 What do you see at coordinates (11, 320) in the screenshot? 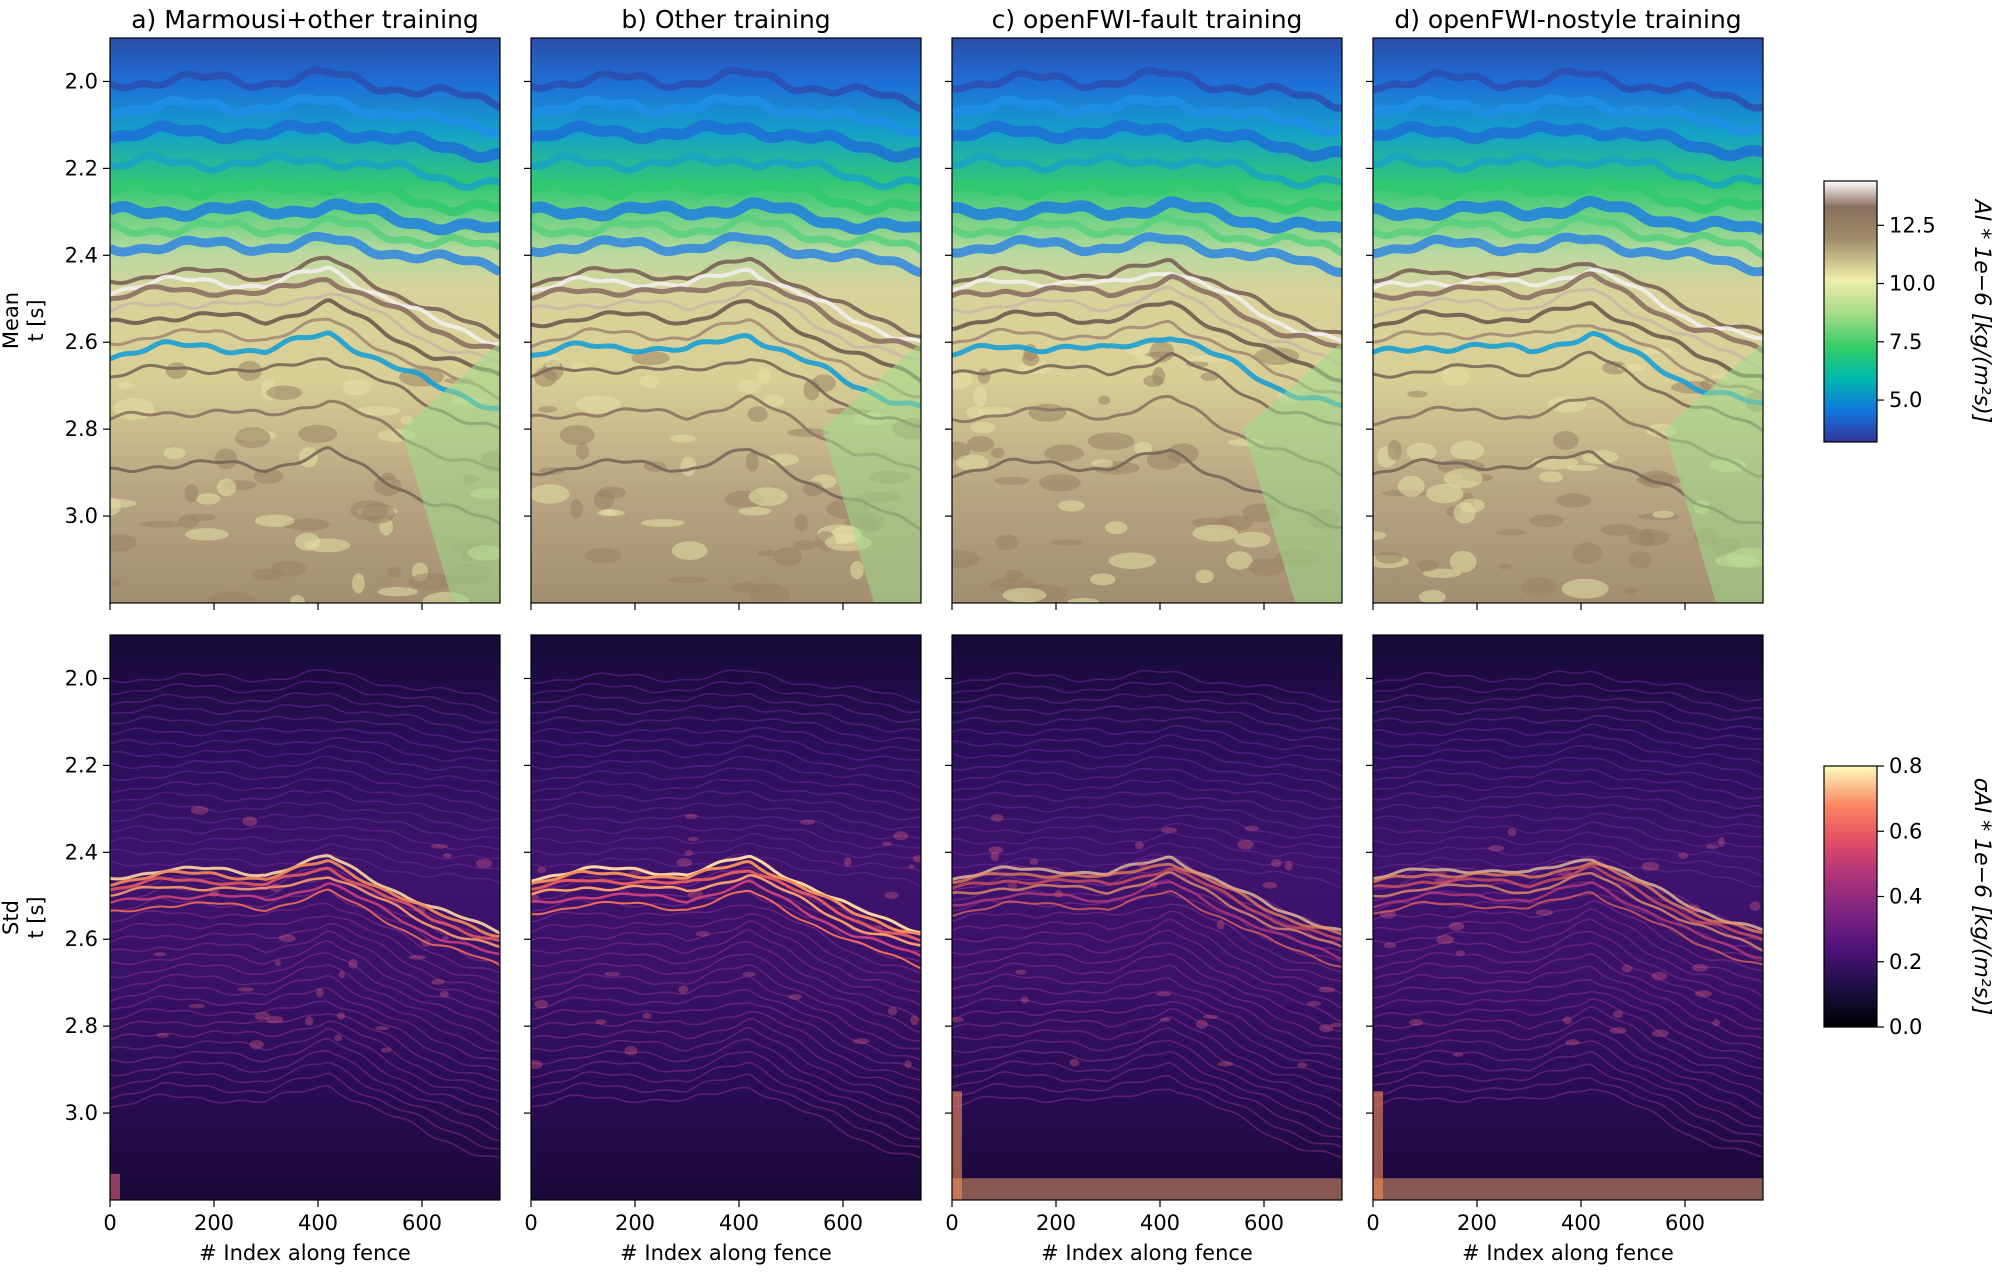
I see `row-label-name: Mean` at bounding box center [11, 320].